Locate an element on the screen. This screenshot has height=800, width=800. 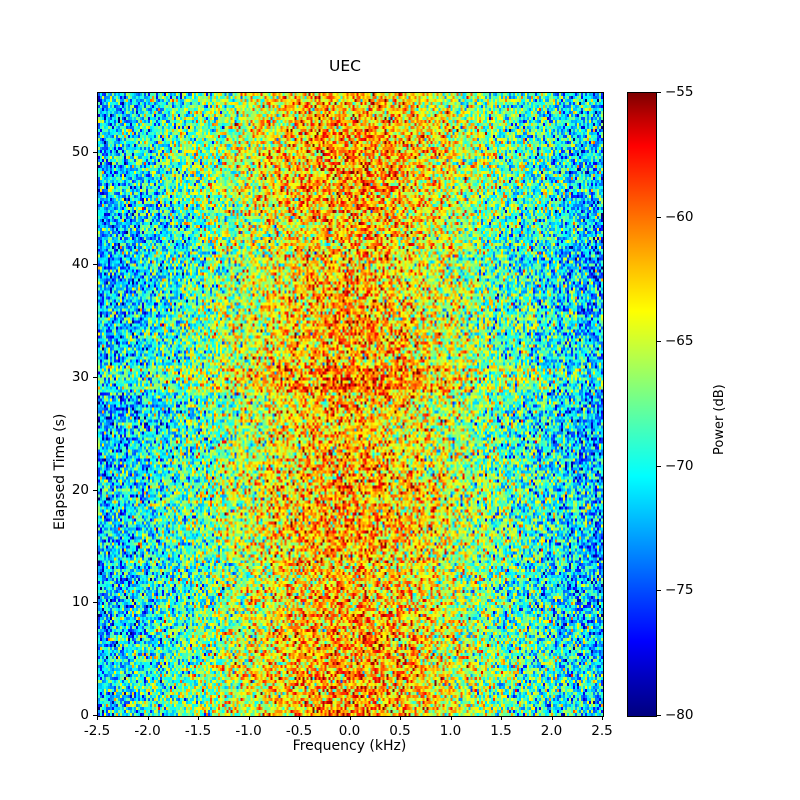
x-tick-label: -0.5 is located at coordinates (299, 731).